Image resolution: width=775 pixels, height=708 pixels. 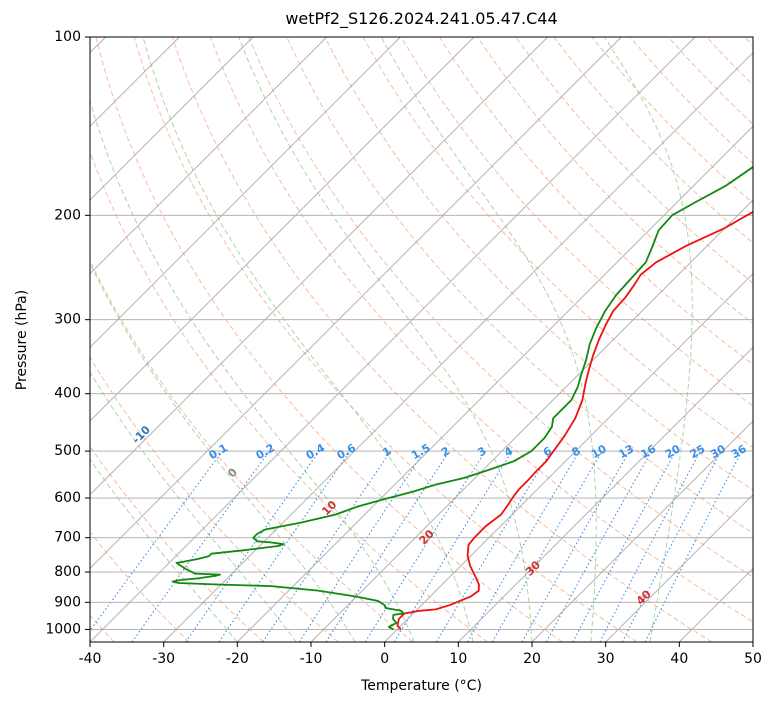 What do you see at coordinates (265, 451) in the screenshot?
I see `mixing-ratio-label: 0.2` at bounding box center [265, 451].